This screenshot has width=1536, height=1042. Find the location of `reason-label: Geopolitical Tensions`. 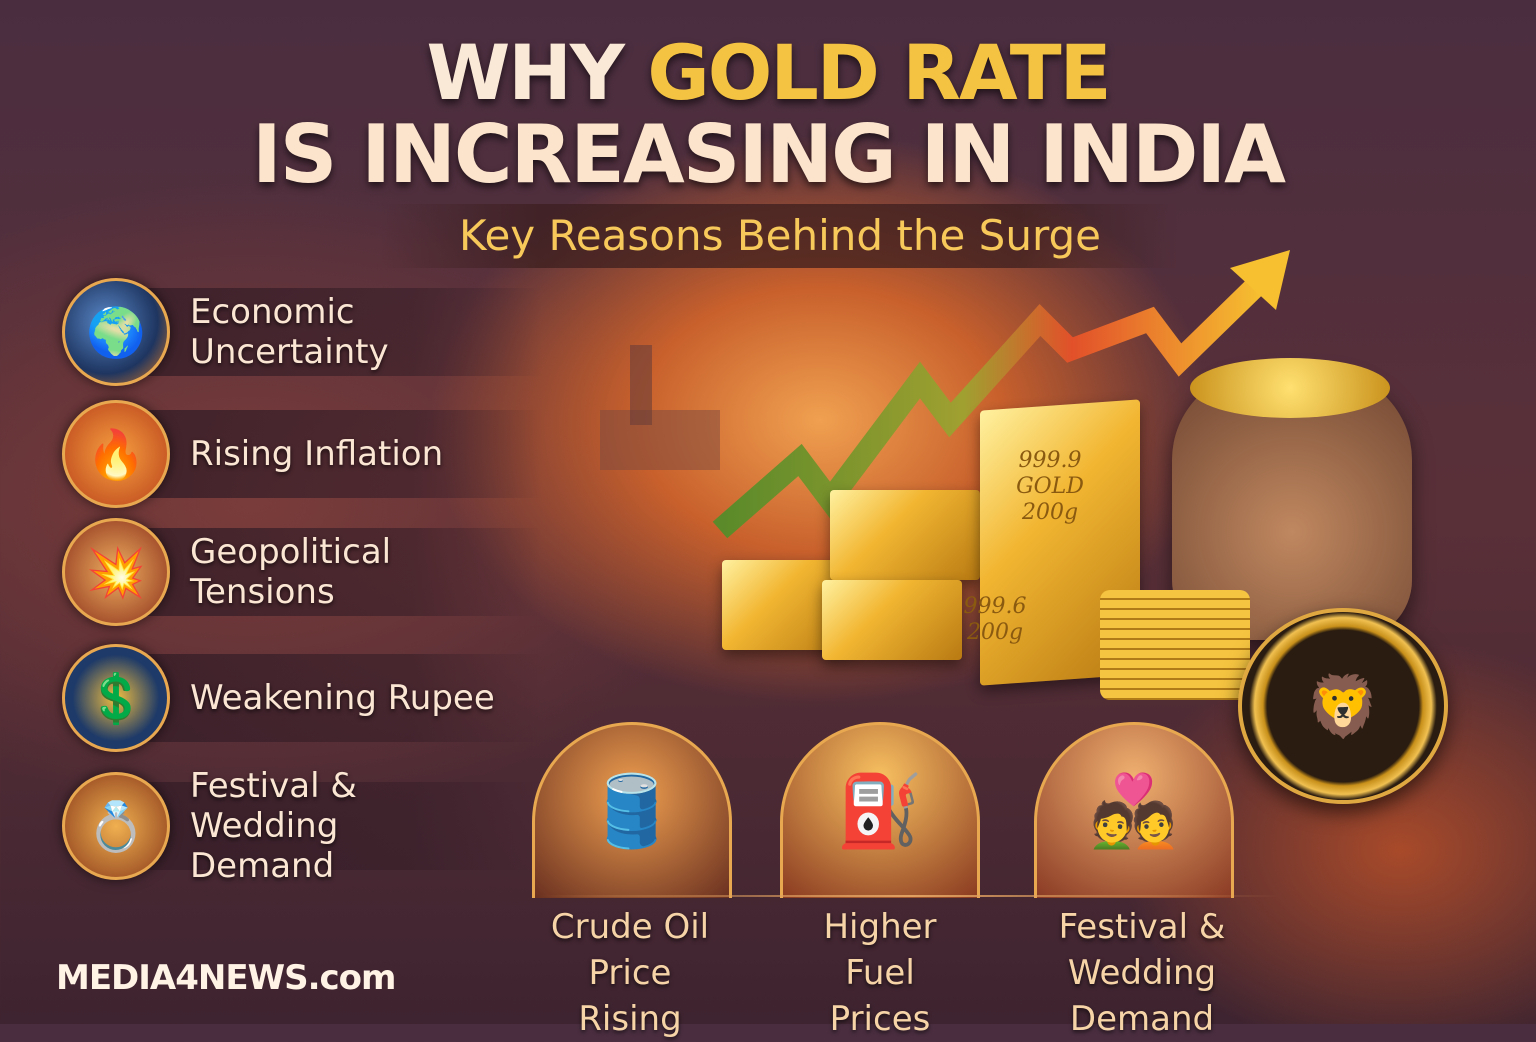

reason-label: Geopolitical Tensions is located at coordinates (291, 572).